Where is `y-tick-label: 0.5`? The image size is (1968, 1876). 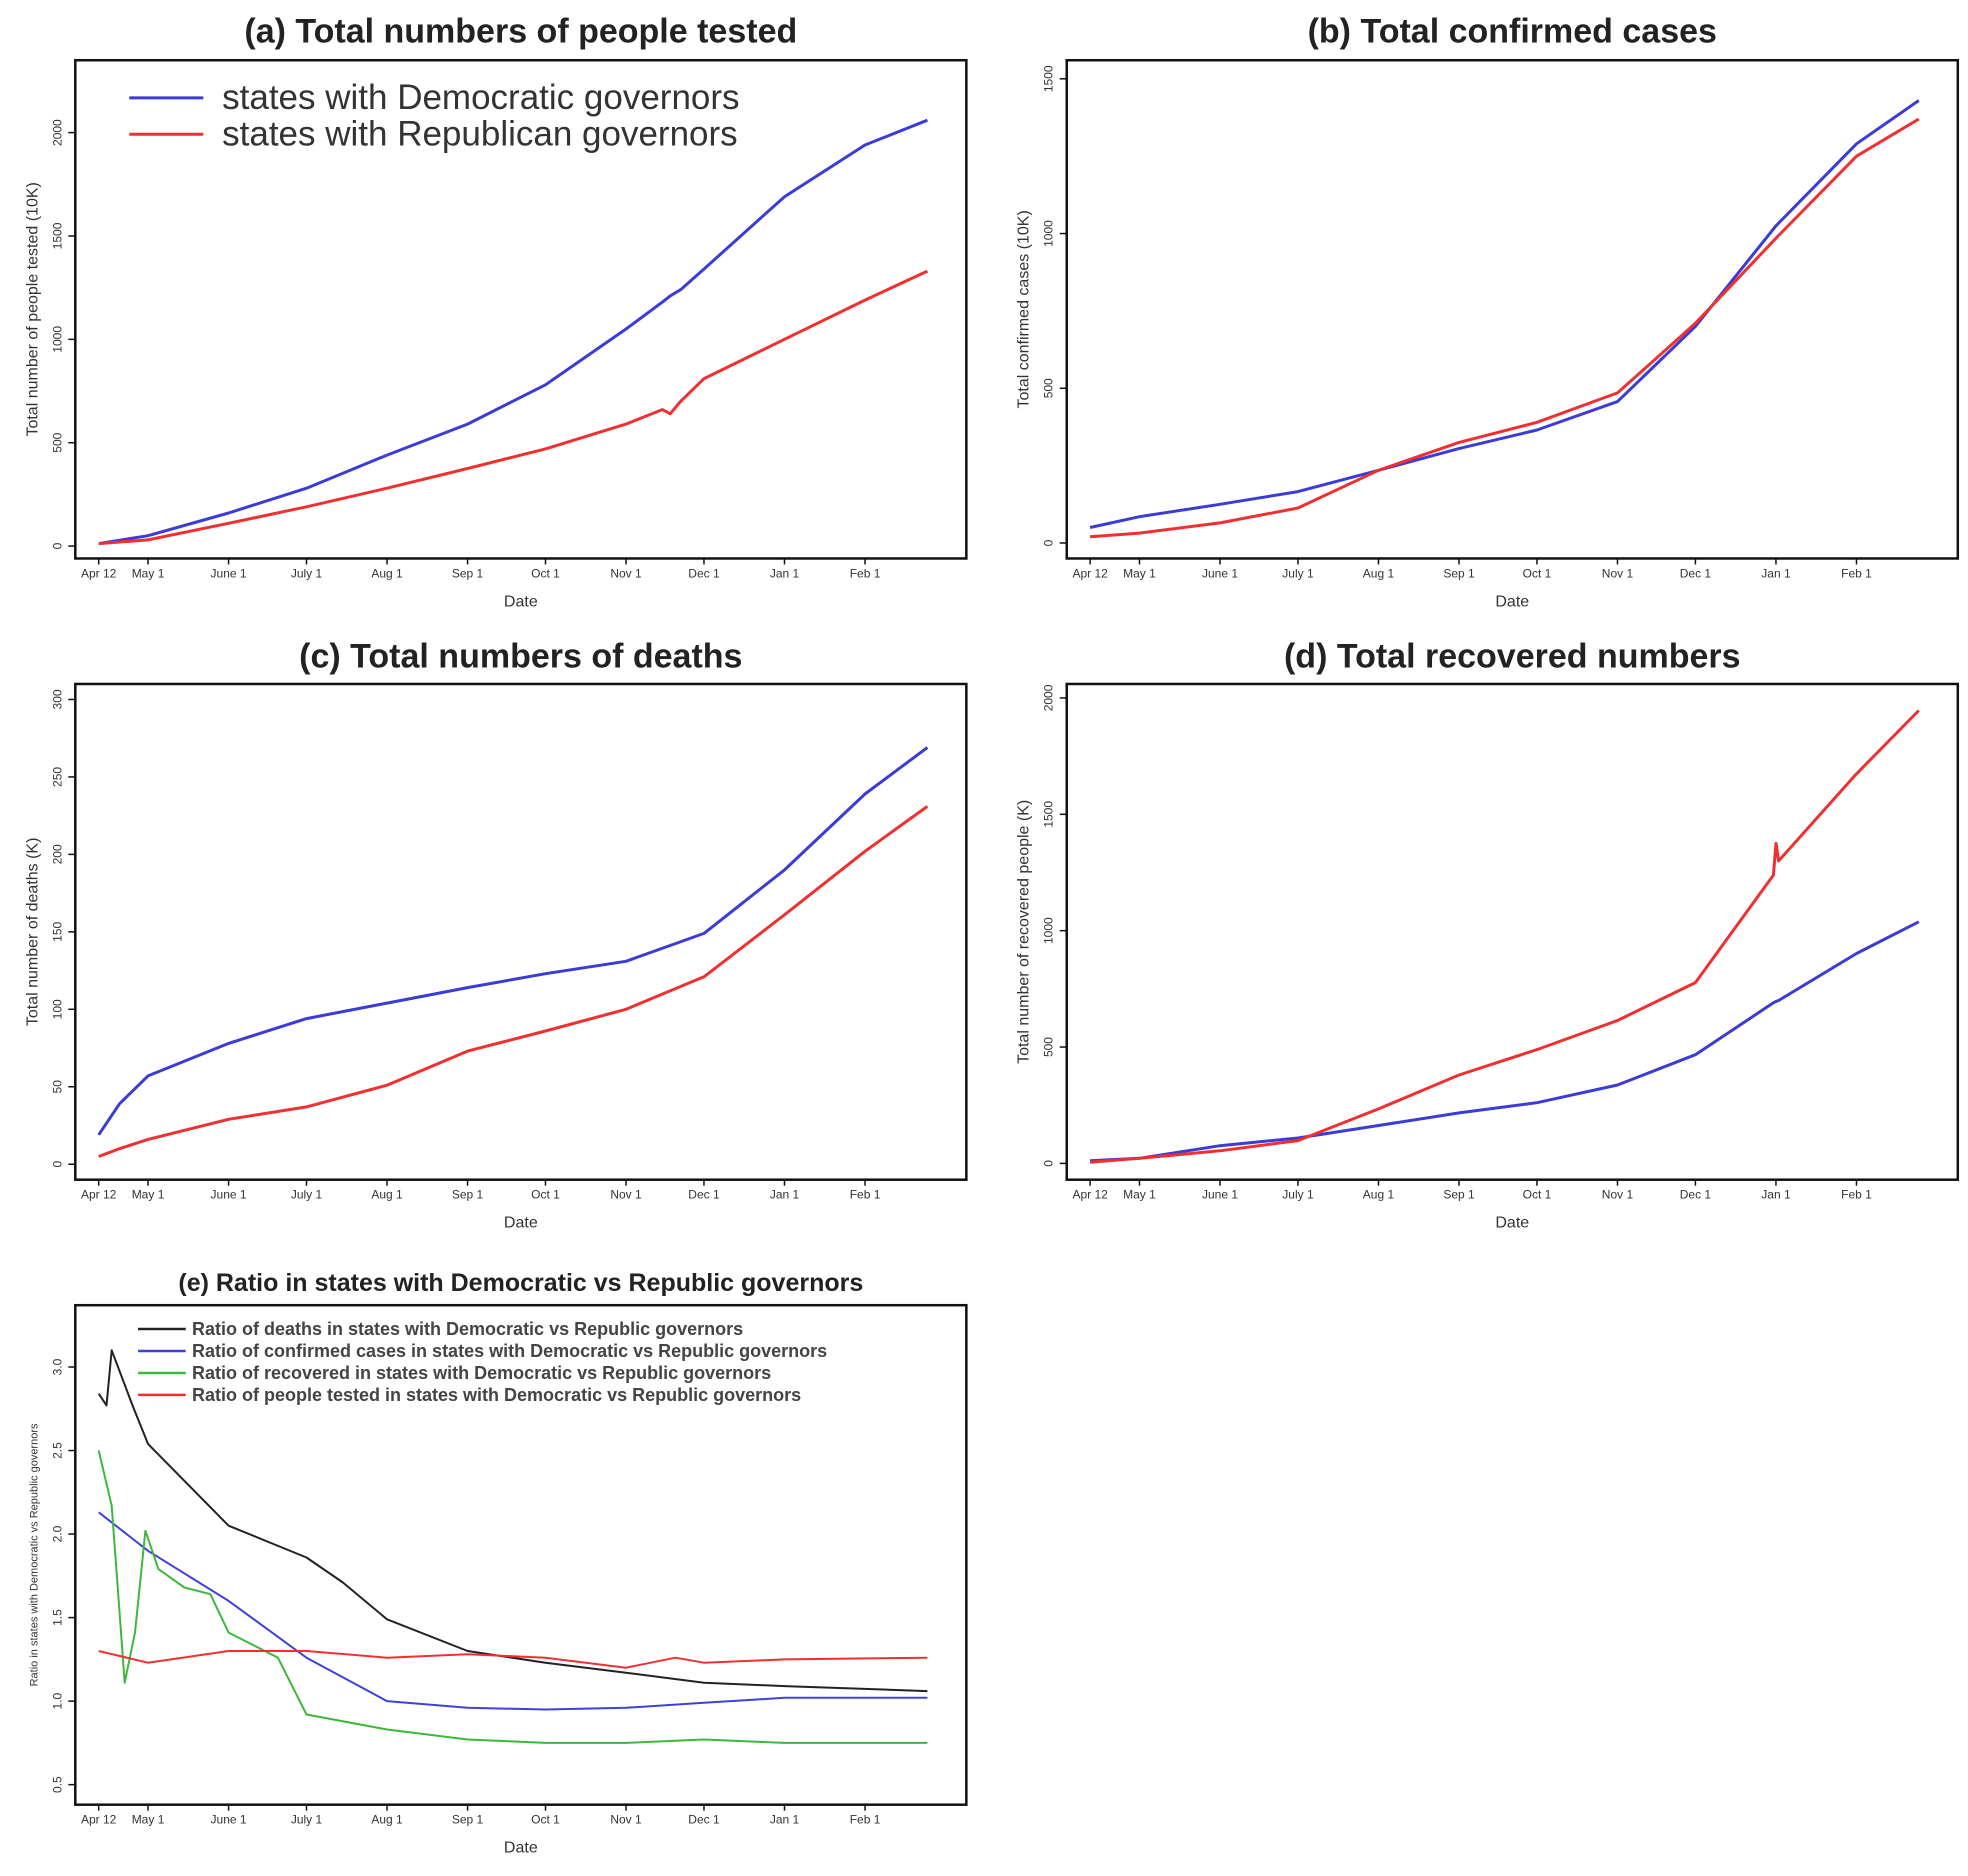 y-tick-label: 0.5 is located at coordinates (57, 1784).